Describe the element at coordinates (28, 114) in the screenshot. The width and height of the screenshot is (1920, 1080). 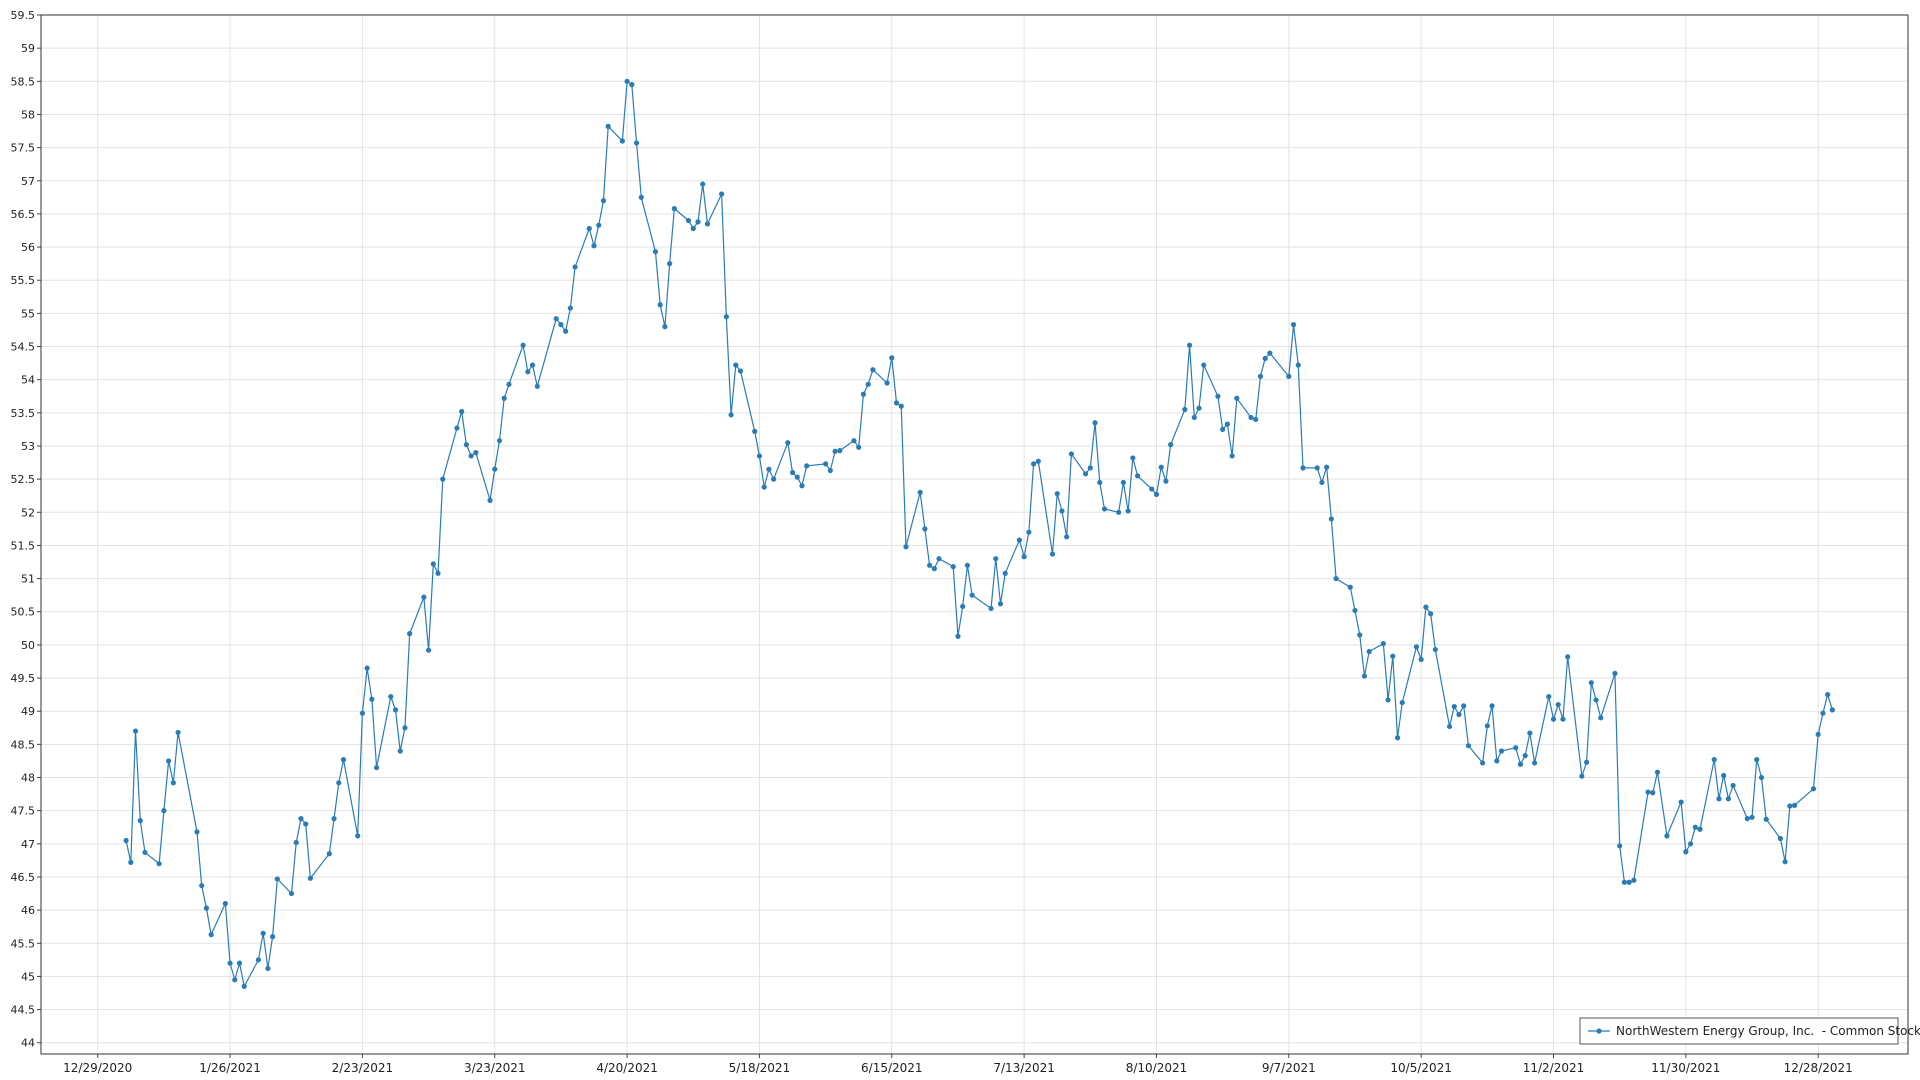
I see `y-tick-label: 58` at that location.